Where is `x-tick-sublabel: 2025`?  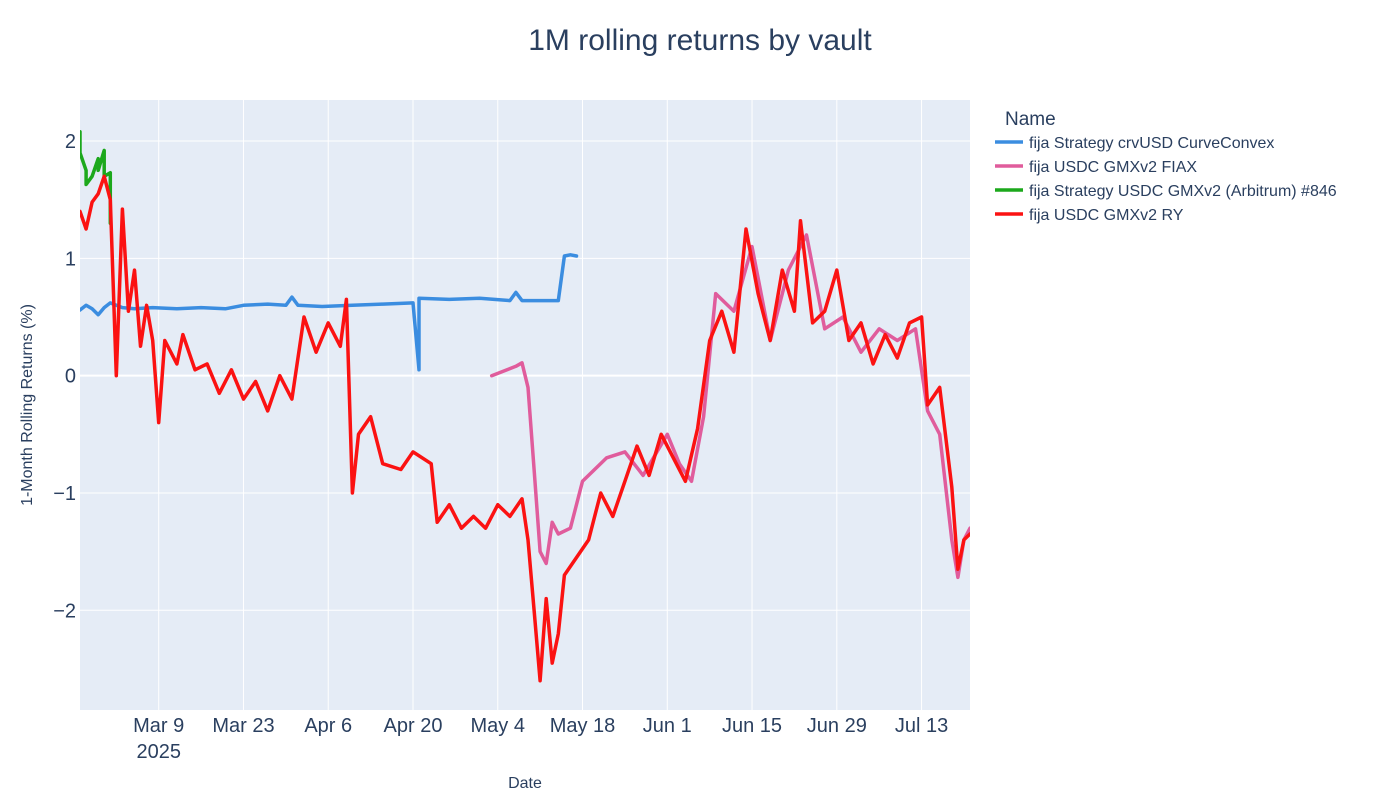
x-tick-sublabel: 2025 is located at coordinates (158, 752).